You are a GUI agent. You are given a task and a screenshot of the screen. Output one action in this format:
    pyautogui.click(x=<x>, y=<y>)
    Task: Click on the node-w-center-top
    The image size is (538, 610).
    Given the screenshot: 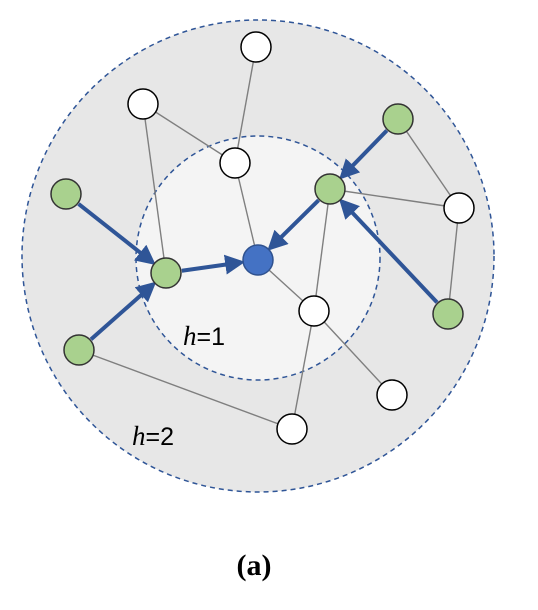 What is the action you would take?
    pyautogui.click(x=235, y=163)
    